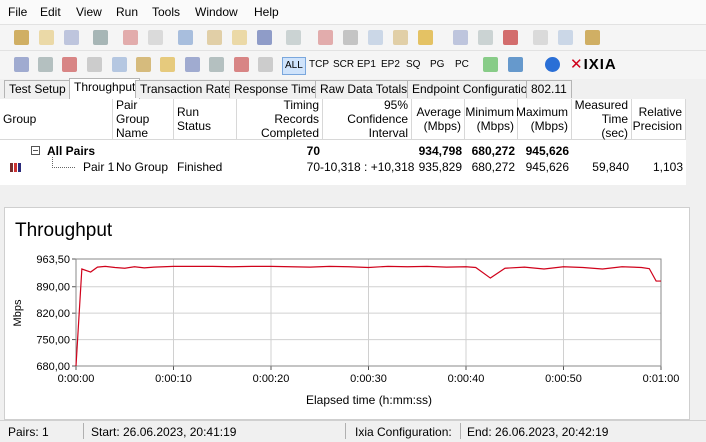 The image size is (706, 442). Describe the element at coordinates (127, 12) in the screenshot. I see `menu-item: Run` at that location.